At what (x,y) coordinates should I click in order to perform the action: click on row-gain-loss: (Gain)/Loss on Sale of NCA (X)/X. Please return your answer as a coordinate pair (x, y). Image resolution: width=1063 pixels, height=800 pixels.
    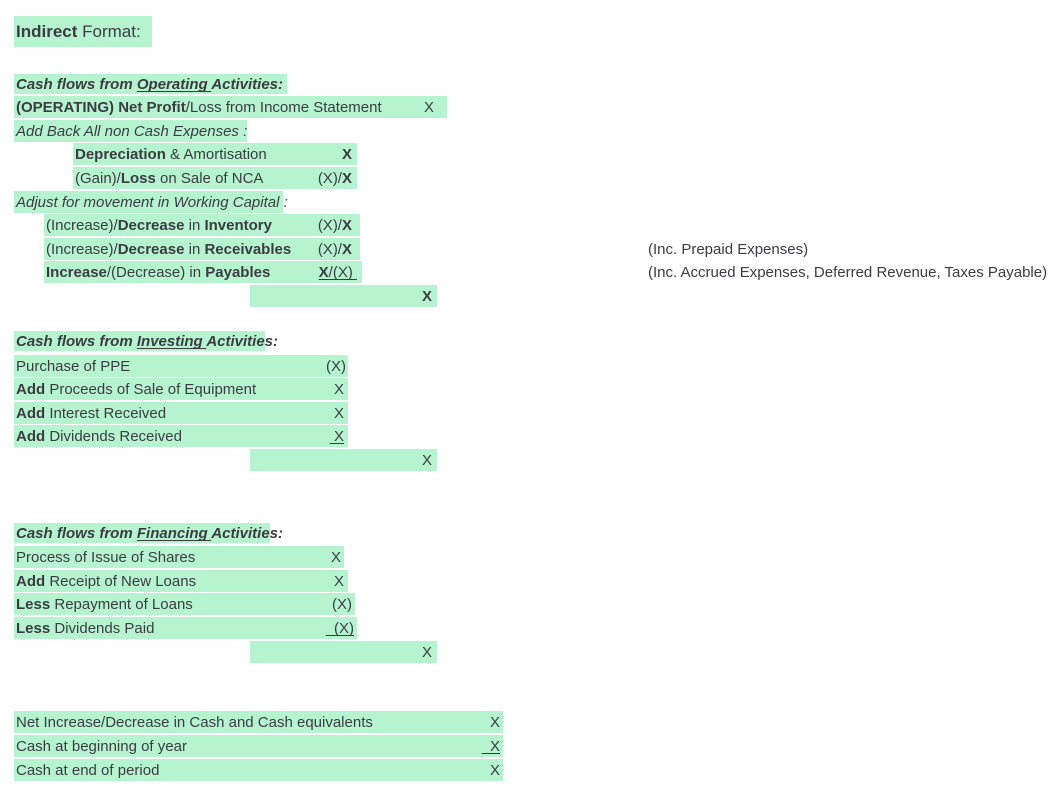
    Looking at the image, I should click on (215, 178).